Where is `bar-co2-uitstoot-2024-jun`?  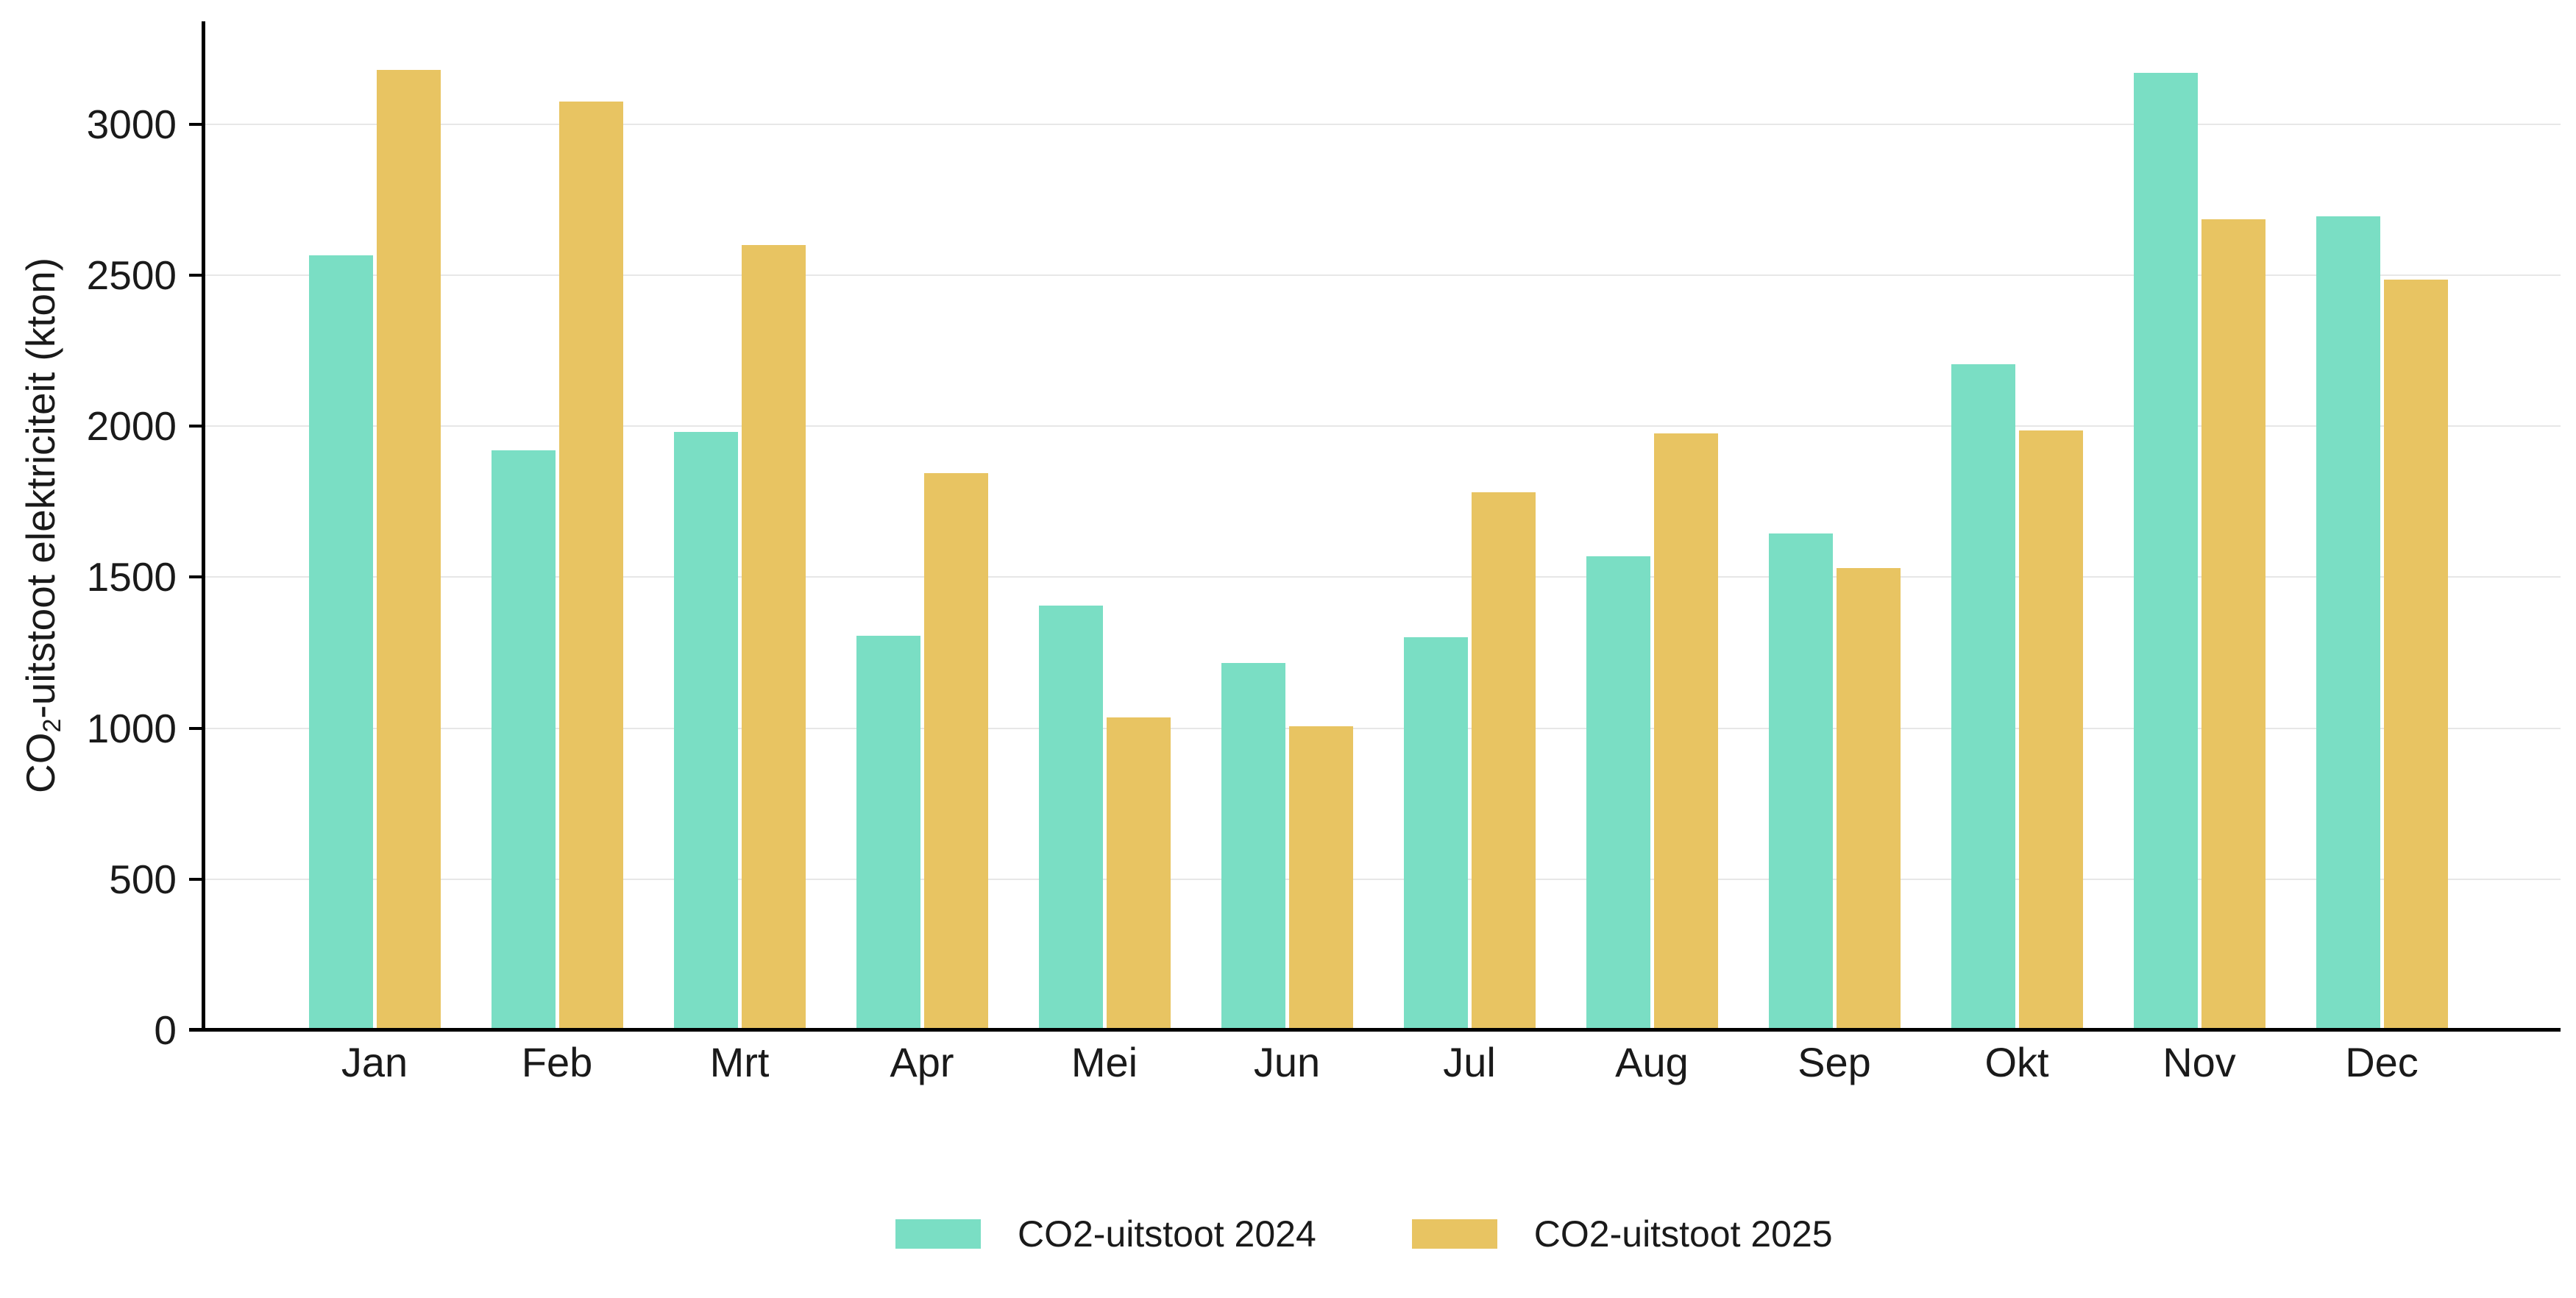
bar-co2-uitstoot-2024-jun is located at coordinates (1253, 846).